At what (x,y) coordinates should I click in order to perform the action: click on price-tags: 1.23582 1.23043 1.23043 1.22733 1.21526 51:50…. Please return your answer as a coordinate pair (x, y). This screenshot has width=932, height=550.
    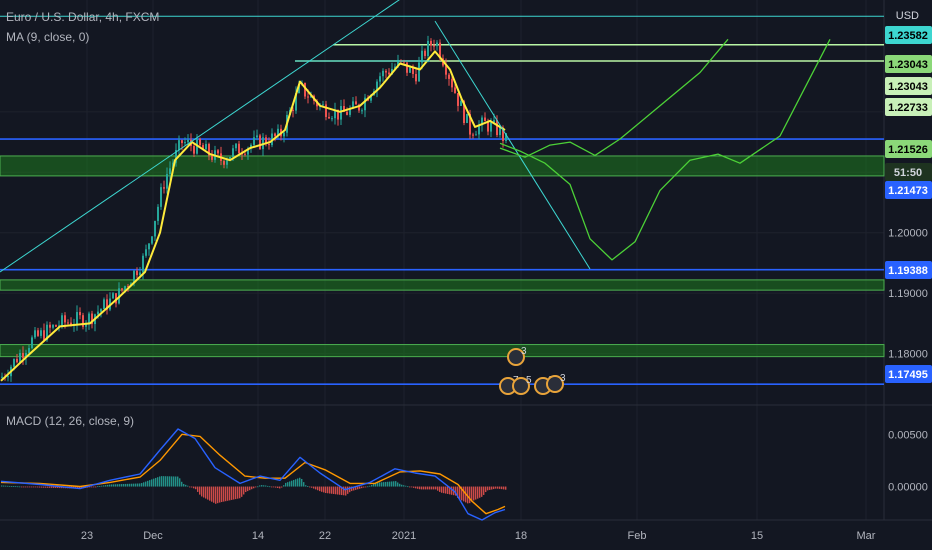
    Looking at the image, I should click on (908, 204).